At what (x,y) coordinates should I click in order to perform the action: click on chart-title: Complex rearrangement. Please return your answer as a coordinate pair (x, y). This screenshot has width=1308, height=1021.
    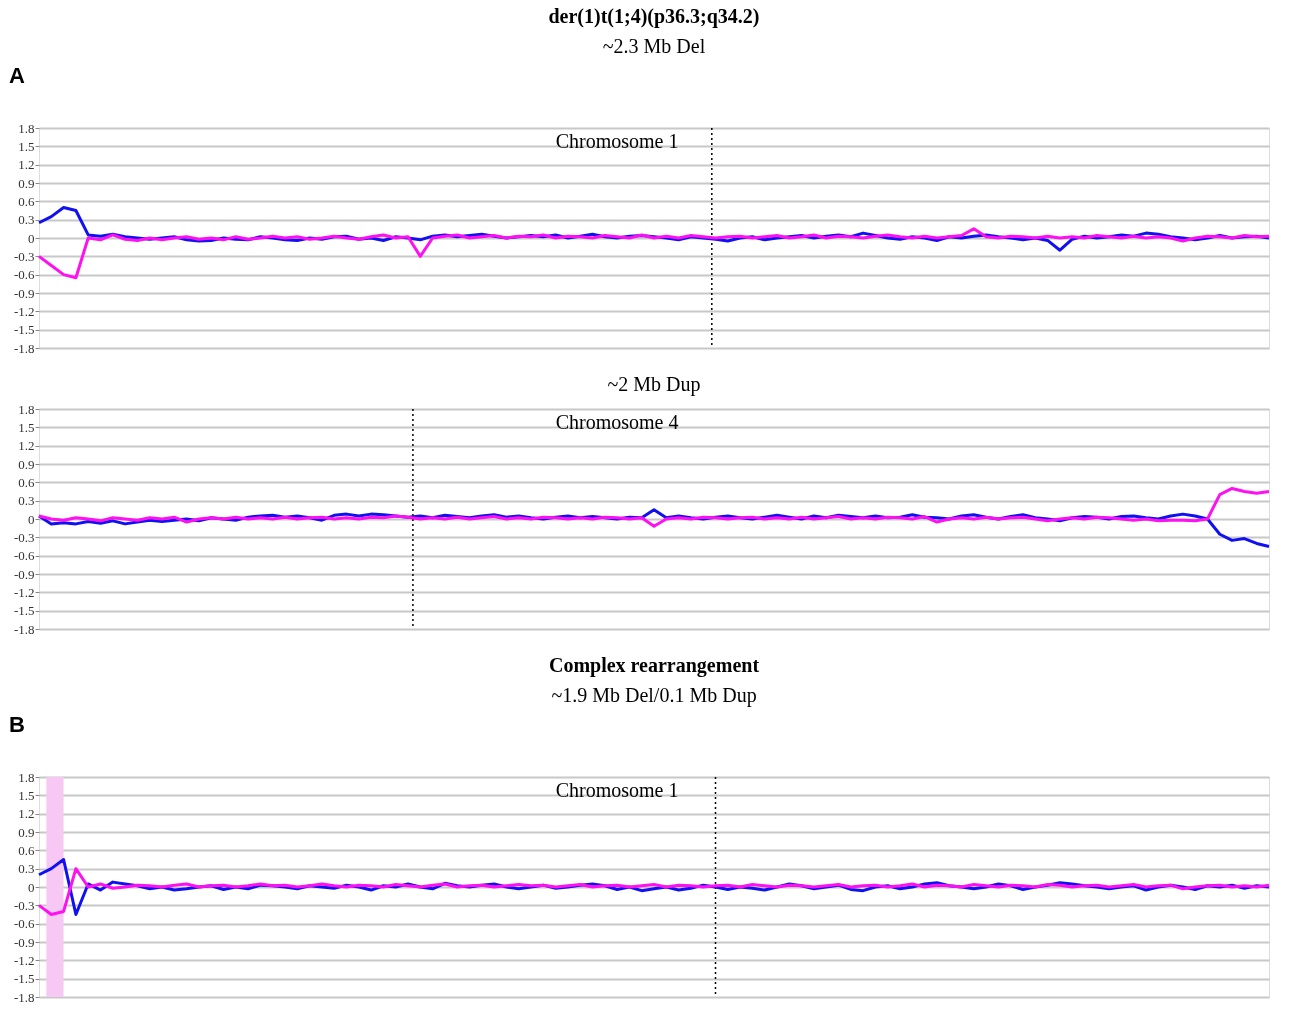
    Looking at the image, I should click on (654, 665).